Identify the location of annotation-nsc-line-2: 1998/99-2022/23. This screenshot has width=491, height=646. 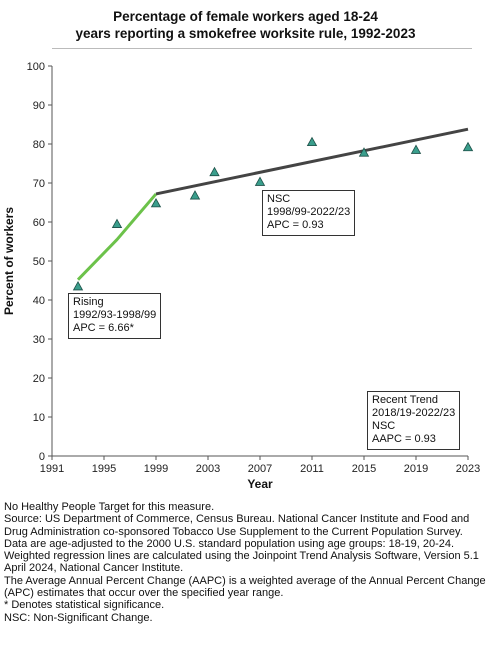
(309, 212).